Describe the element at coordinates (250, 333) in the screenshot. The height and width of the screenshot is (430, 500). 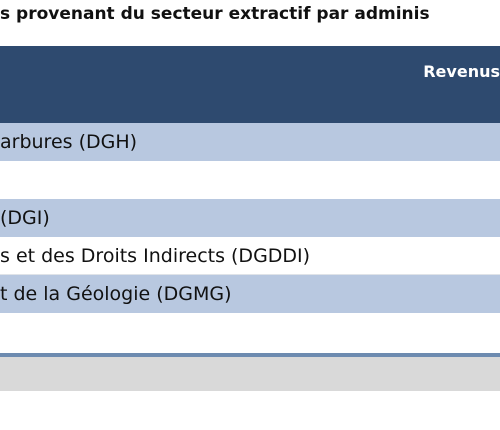
I see `table-spacer-row` at that location.